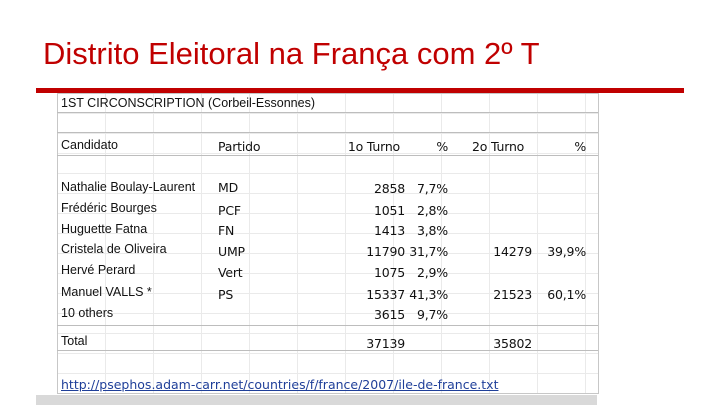  Describe the element at coordinates (385, 294) in the screenshot. I see `first-round-votes: 15337` at that location.